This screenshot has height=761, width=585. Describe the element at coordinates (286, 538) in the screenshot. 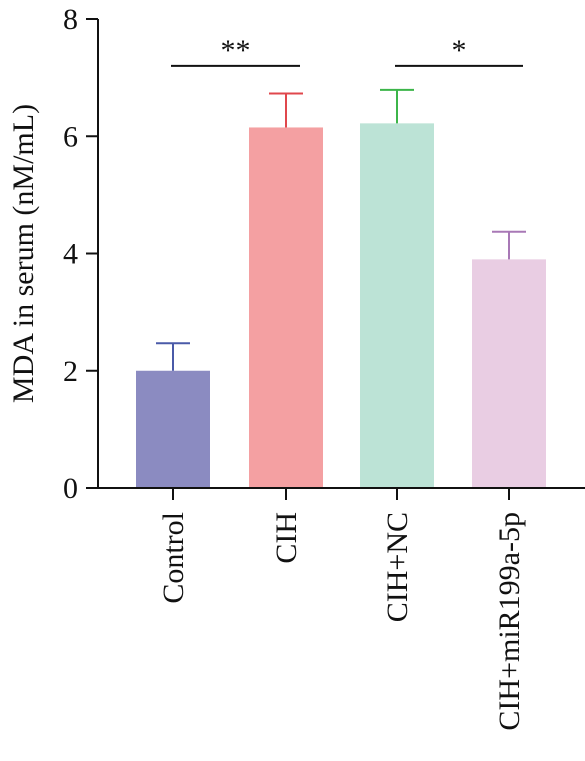

I see `x-tick-label: CIH` at that location.